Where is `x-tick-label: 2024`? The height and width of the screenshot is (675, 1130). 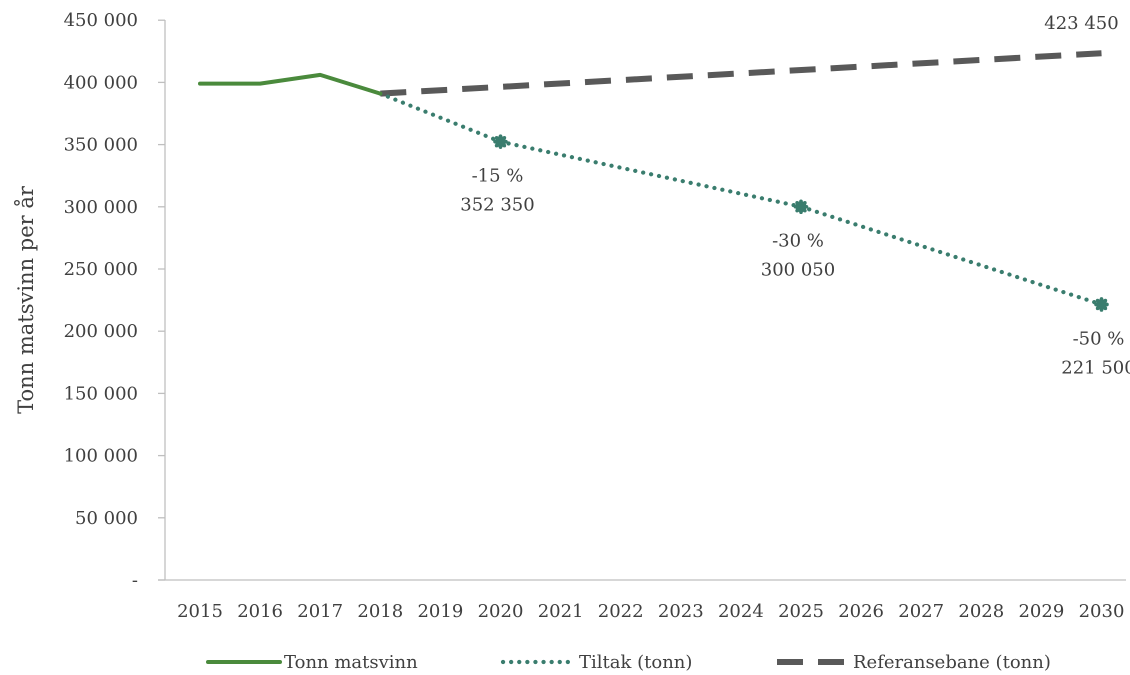
x-tick-label: 2024 is located at coordinates (741, 611).